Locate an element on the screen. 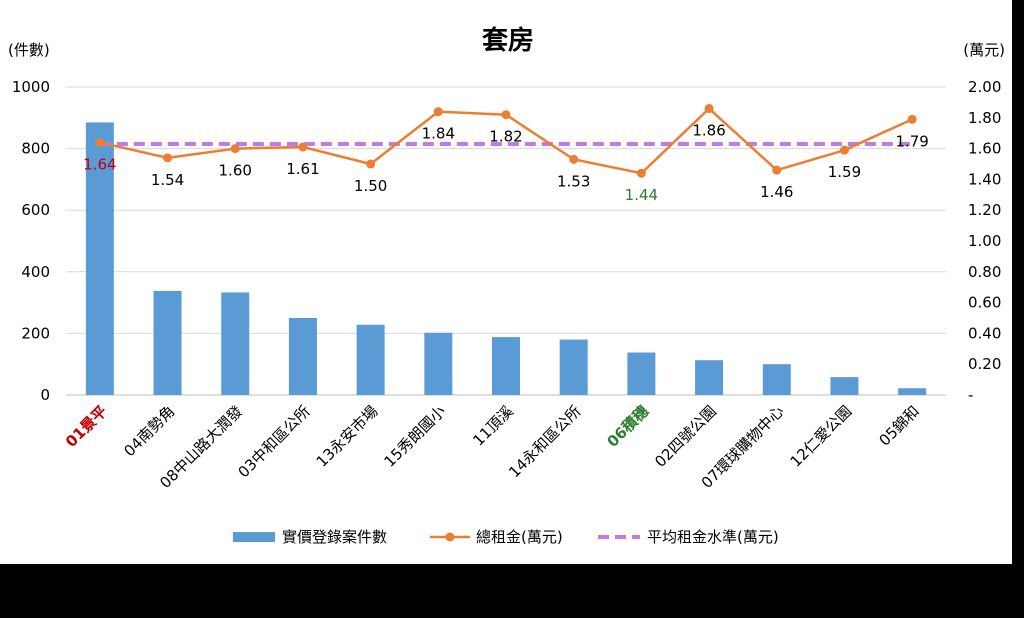  y-left-tick-label: 400 is located at coordinates (35, 272).